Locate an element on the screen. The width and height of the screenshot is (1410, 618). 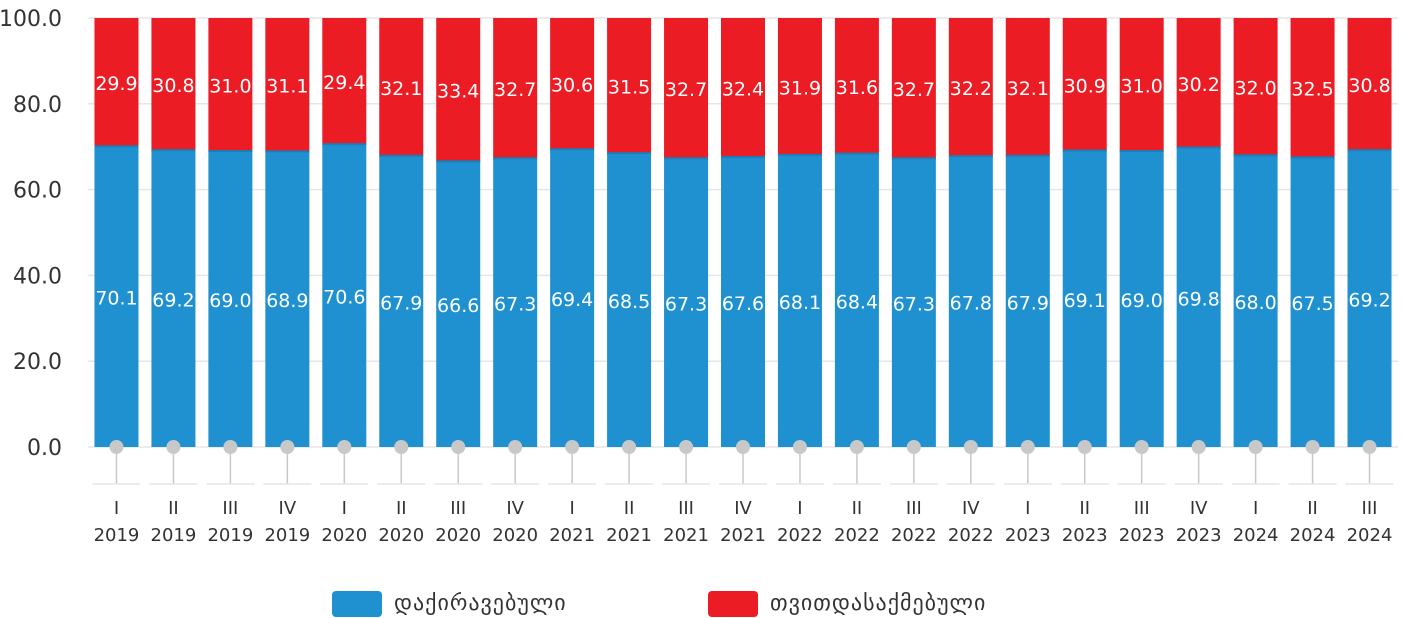
data-label-self-employed: 32.0 is located at coordinates (1255, 89).